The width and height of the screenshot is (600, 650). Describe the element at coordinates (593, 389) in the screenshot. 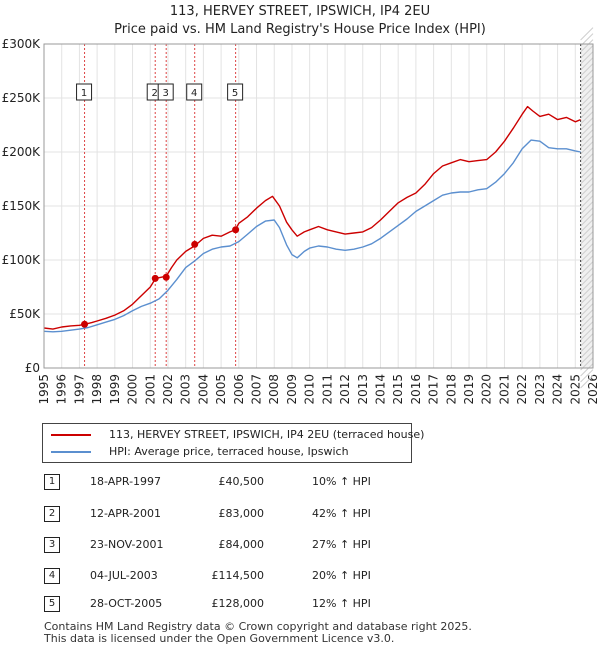

I see `x-tick-label: 2026` at that location.